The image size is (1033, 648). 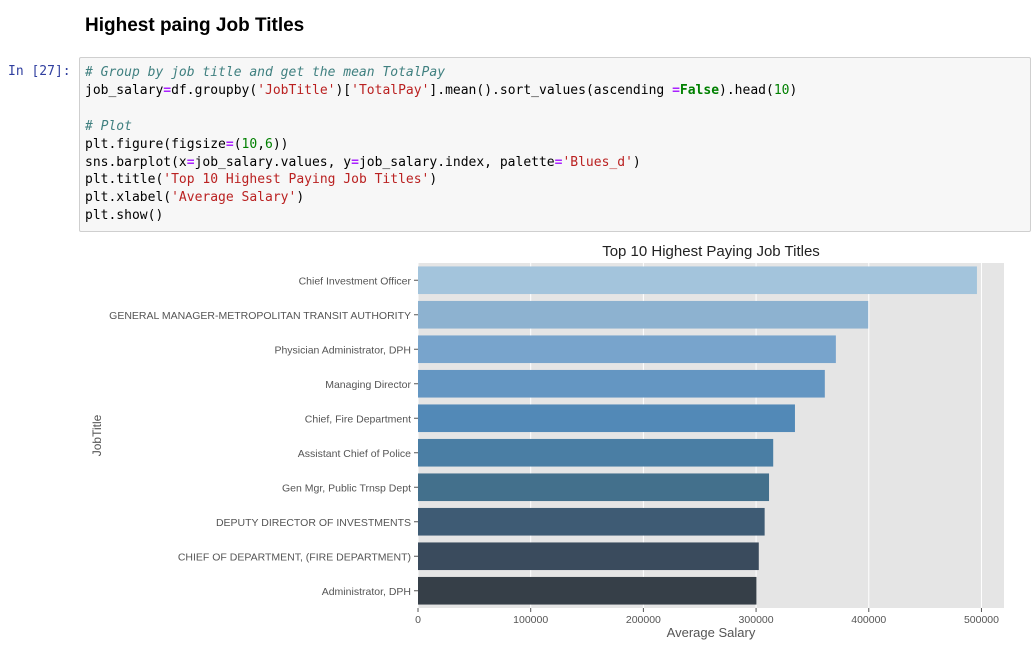 I want to click on section-heading: Highest paing Job Titles, so click(x=195, y=25).